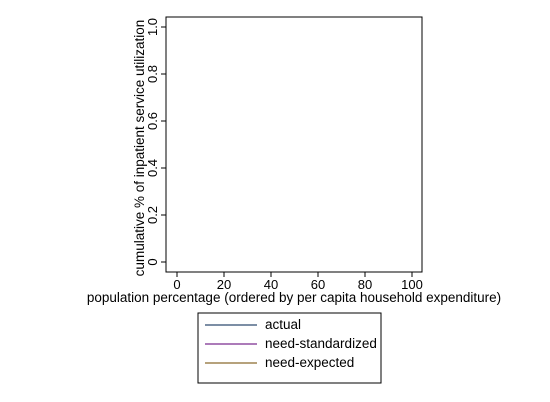 Image resolution: width=550 pixels, height=402 pixels. I want to click on y-tick-label: 0, so click(152, 261).